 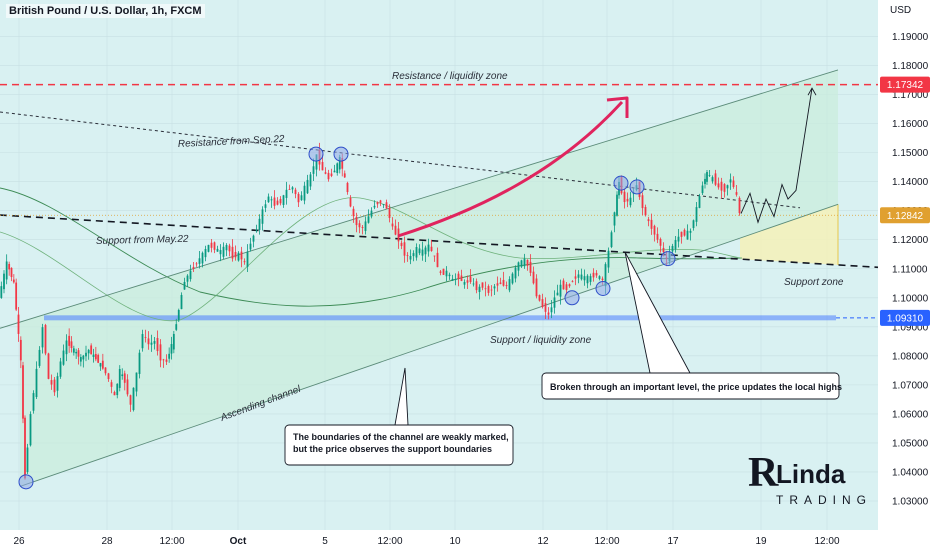 What do you see at coordinates (901, 10) in the screenshot?
I see `currency-label: USD` at bounding box center [901, 10].